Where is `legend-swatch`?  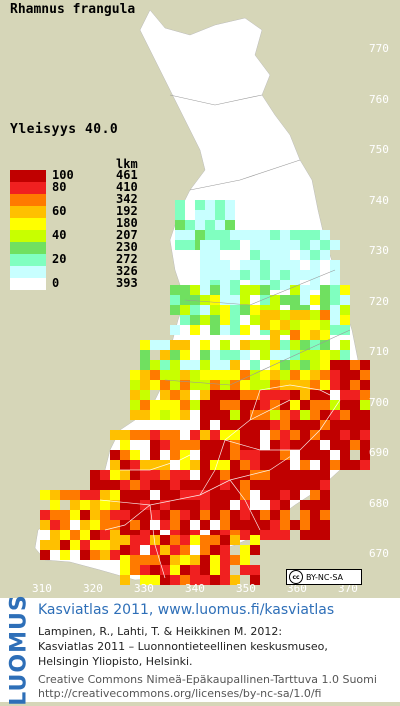 legend-swatch is located at coordinates (28, 272).